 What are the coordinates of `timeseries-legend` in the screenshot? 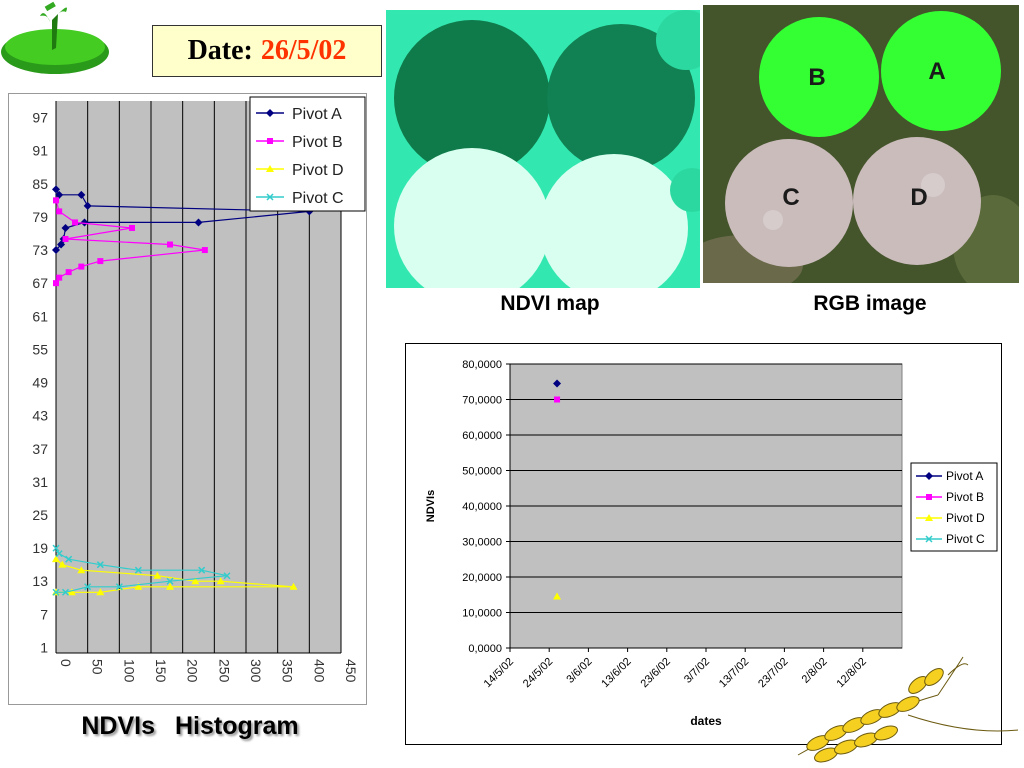 It's located at (954, 507).